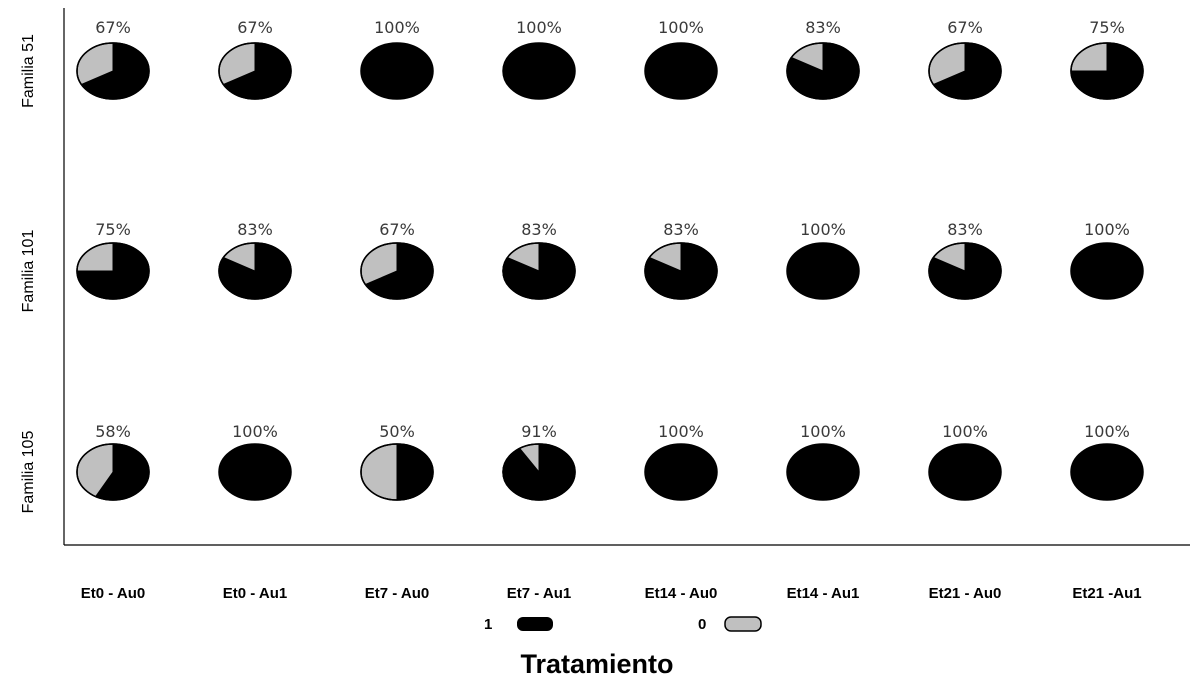 This screenshot has height=679, width=1194. Describe the element at coordinates (28, 71) in the screenshot. I see `row-label: Familia 51` at that location.